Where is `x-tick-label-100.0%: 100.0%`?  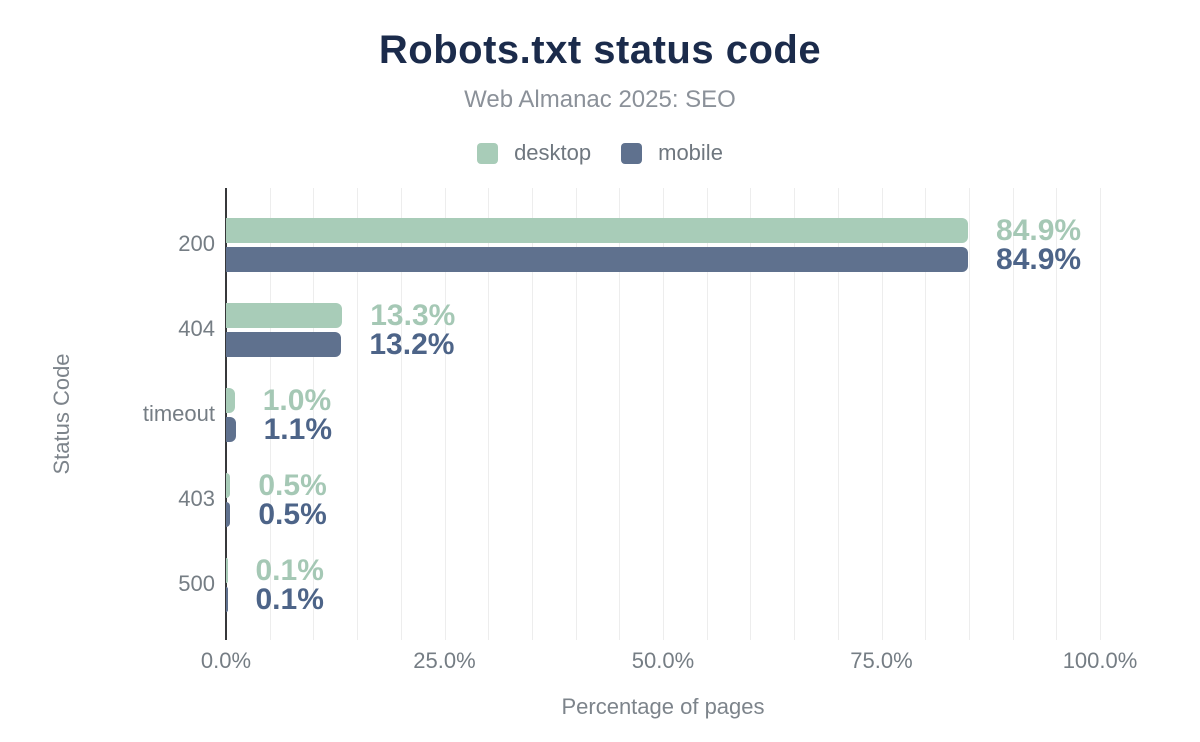
x-tick-label-100.0%: 100.0% is located at coordinates (1100, 660).